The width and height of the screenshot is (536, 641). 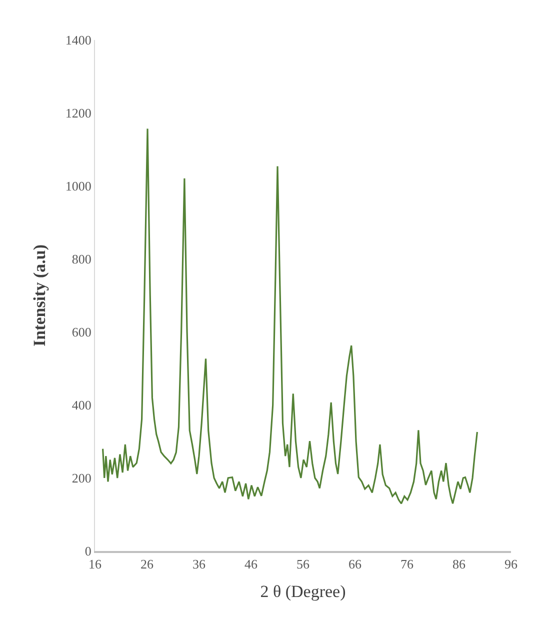 What do you see at coordinates (78, 113) in the screenshot?
I see `y-tick-label: 1200` at bounding box center [78, 113].